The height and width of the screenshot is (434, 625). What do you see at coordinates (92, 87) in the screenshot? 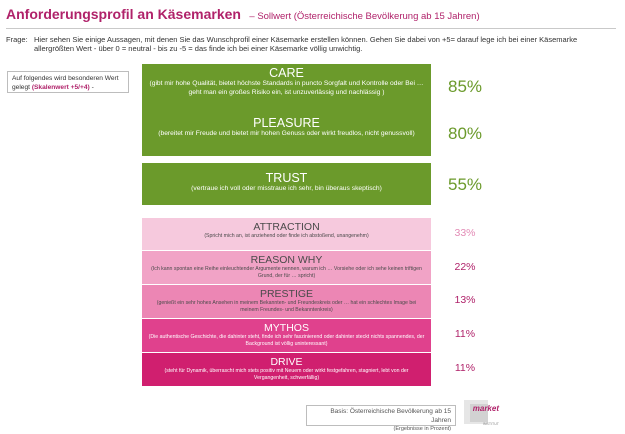
I see `side-note-suffix: -` at bounding box center [92, 87].